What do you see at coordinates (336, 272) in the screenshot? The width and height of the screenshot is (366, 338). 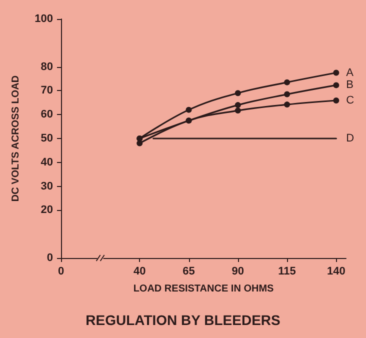 I see `x-tick-label: 140` at bounding box center [336, 272].